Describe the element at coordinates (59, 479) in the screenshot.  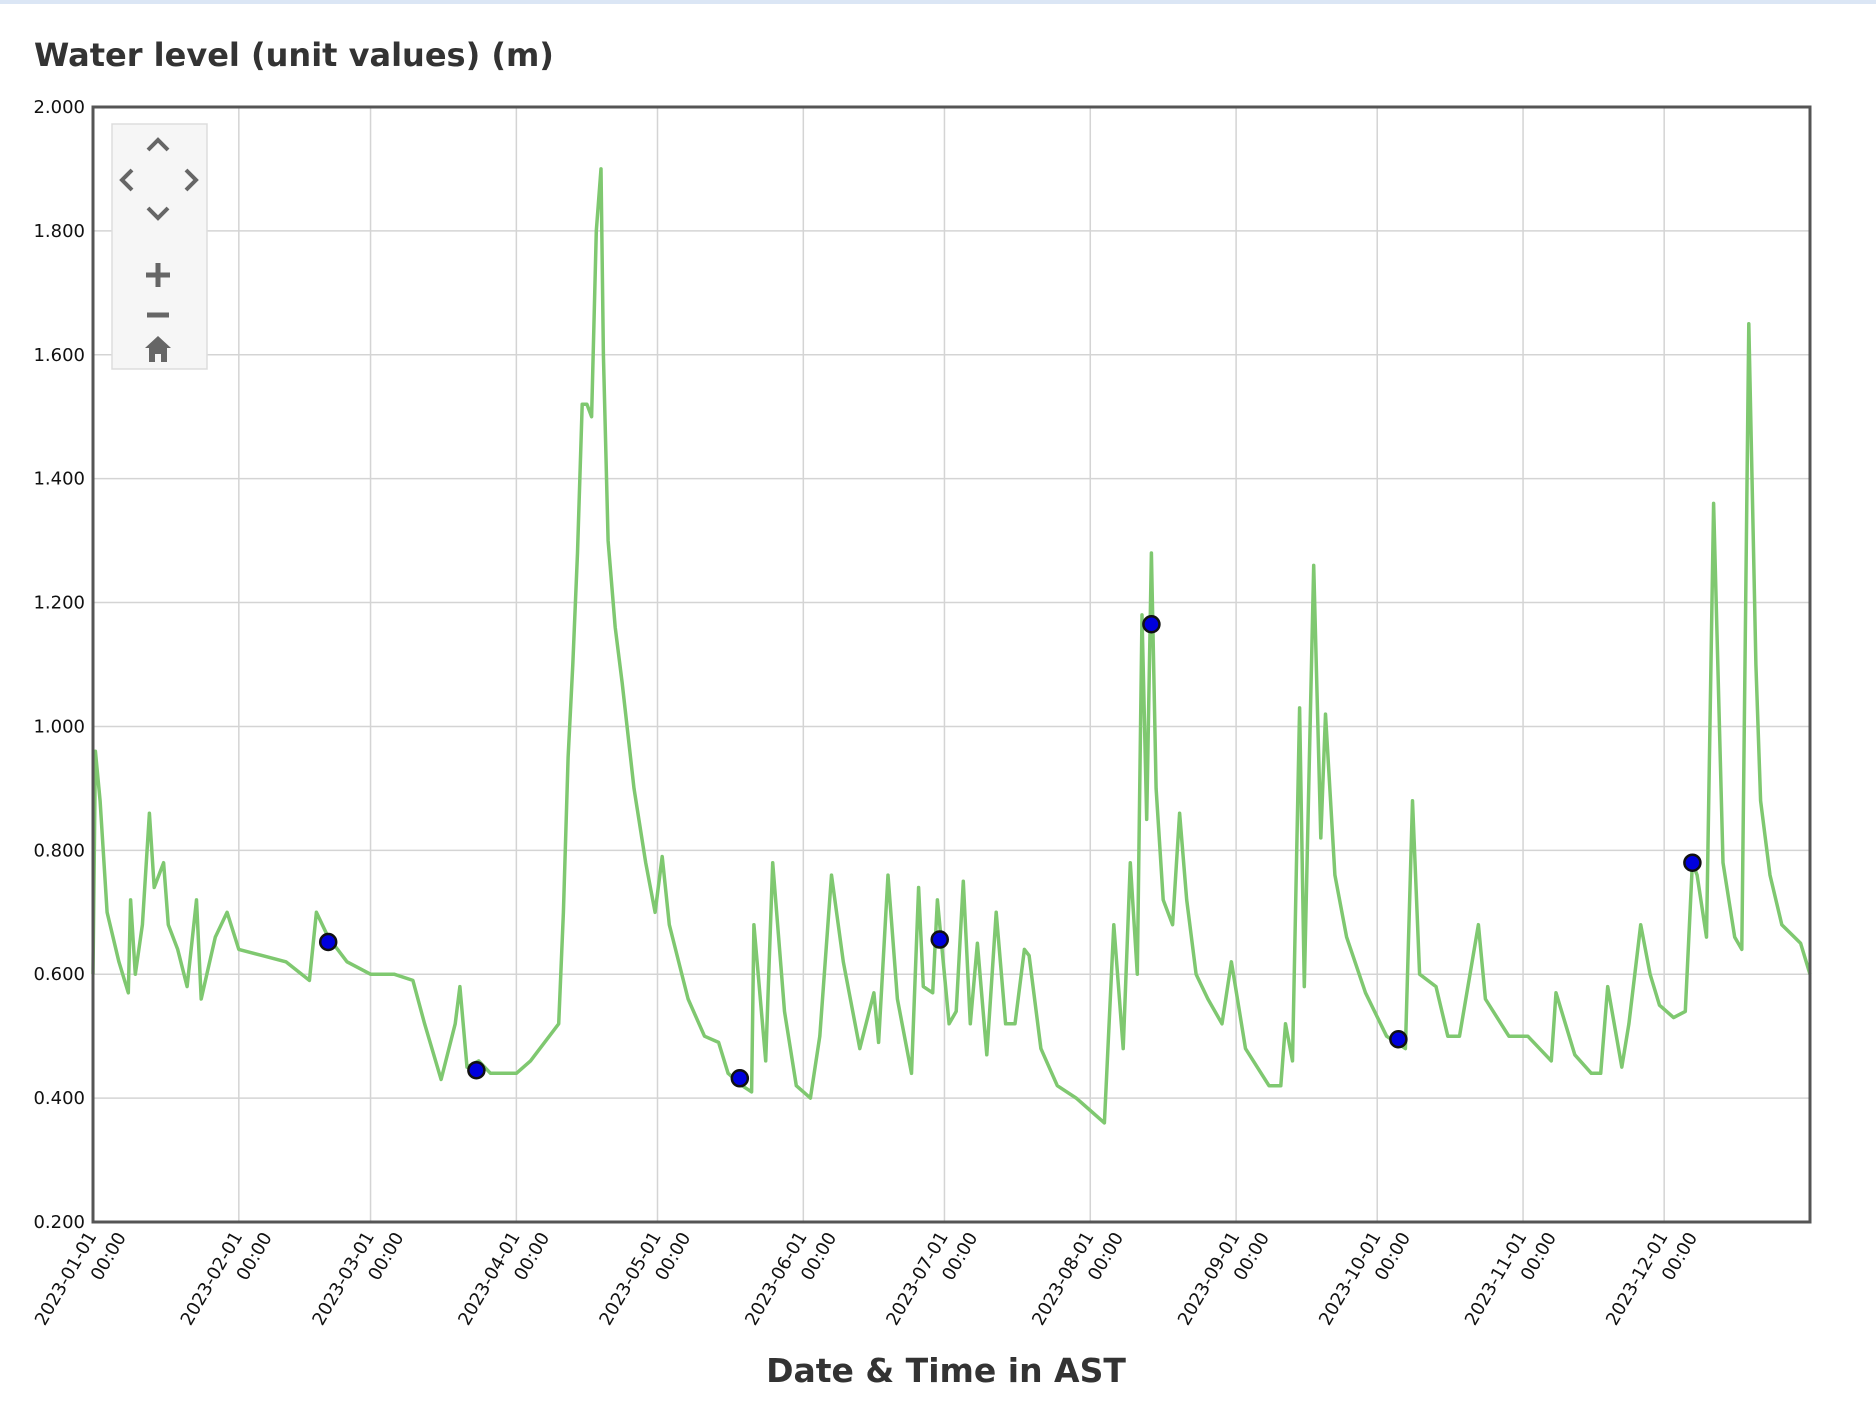
I see `y-tick-label: 1.400` at that location.